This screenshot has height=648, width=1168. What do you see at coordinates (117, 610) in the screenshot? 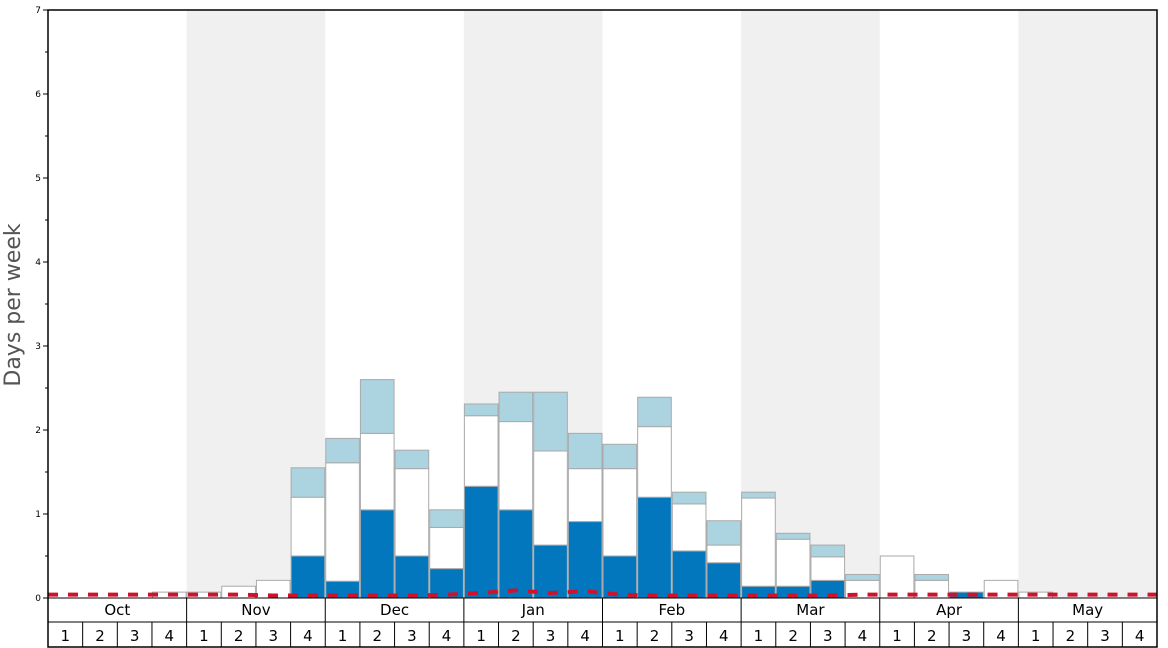
I see `month-label: Oct` at bounding box center [117, 610].